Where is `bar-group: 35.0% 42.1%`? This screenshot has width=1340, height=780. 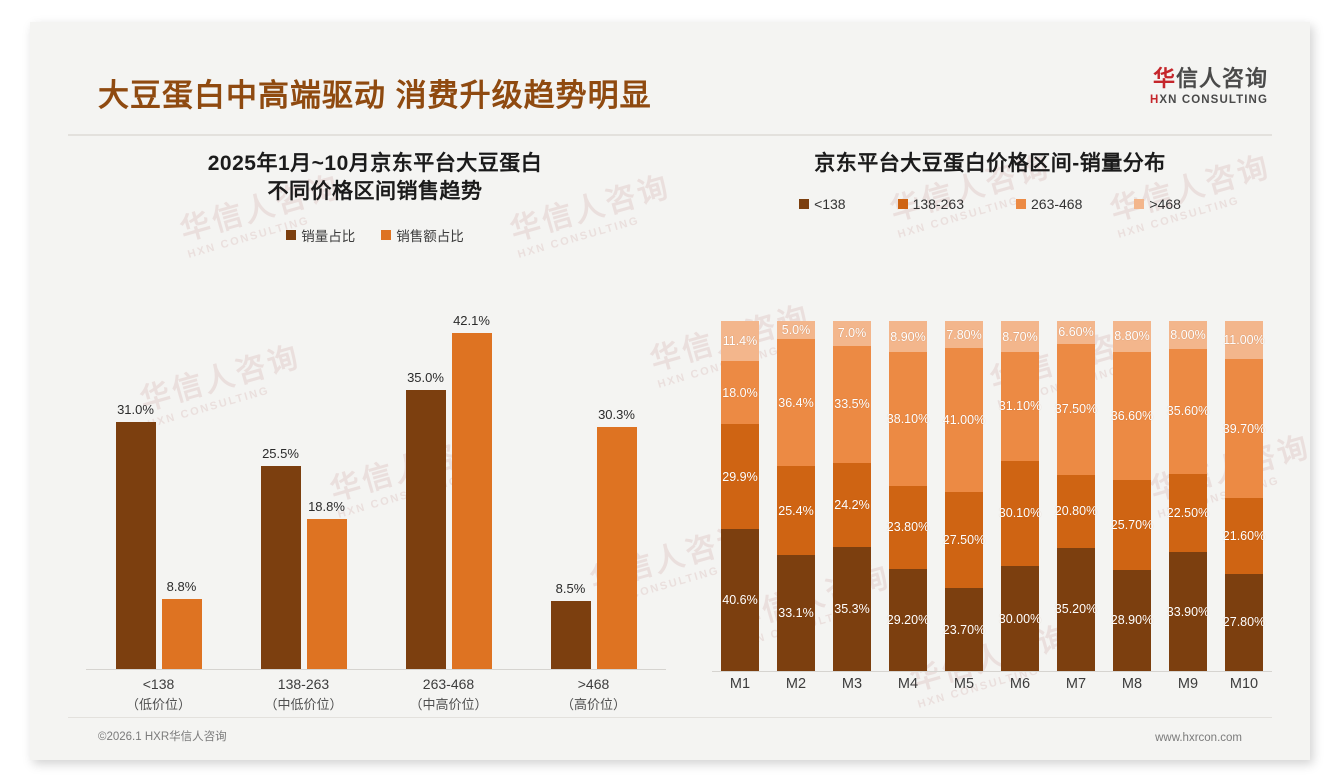
bar-group: 35.0% 42.1% is located at coordinates (448, 469).